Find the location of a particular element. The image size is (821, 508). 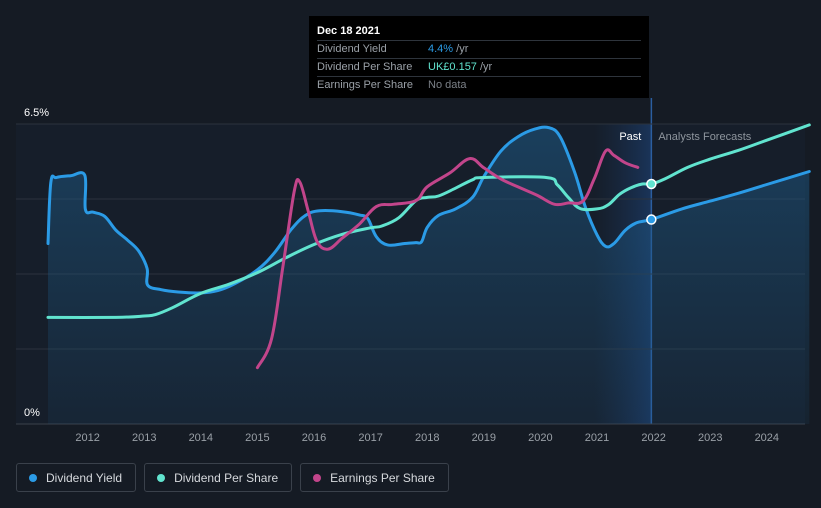

tooltip-row-dividend-per-share: Dividend Per Share UK£0.157 /yr is located at coordinates (479, 67).